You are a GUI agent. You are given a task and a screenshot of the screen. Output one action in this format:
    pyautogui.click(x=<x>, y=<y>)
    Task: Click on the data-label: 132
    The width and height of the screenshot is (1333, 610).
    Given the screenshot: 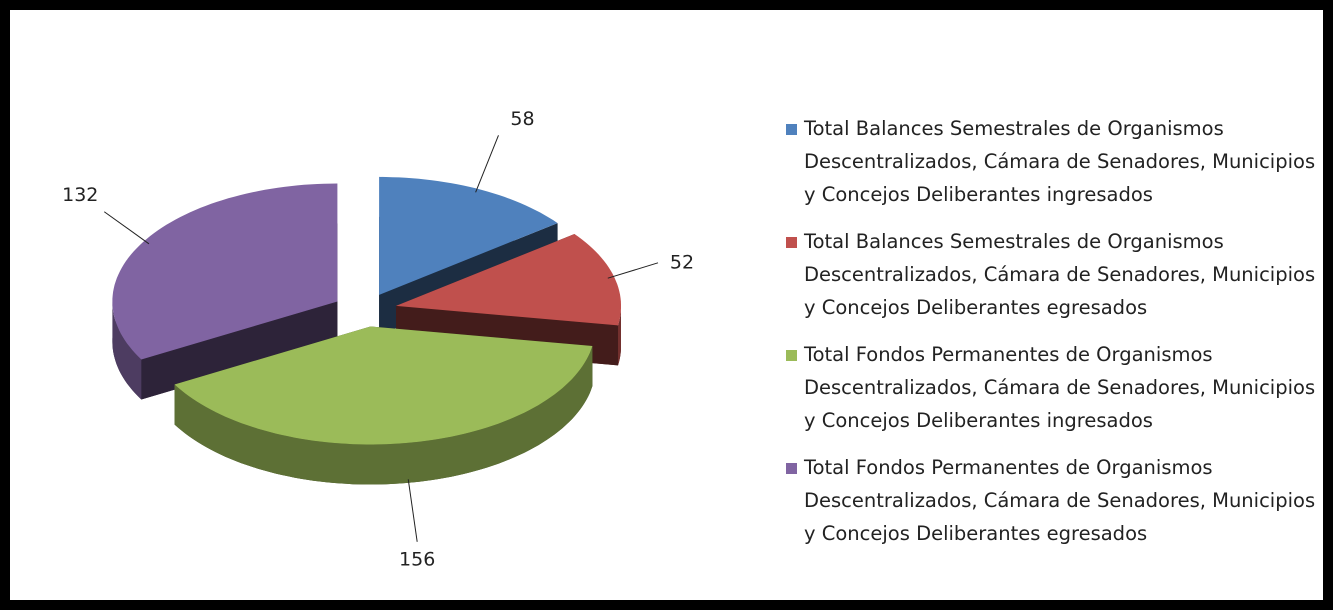 What is the action you would take?
    pyautogui.click(x=80, y=195)
    